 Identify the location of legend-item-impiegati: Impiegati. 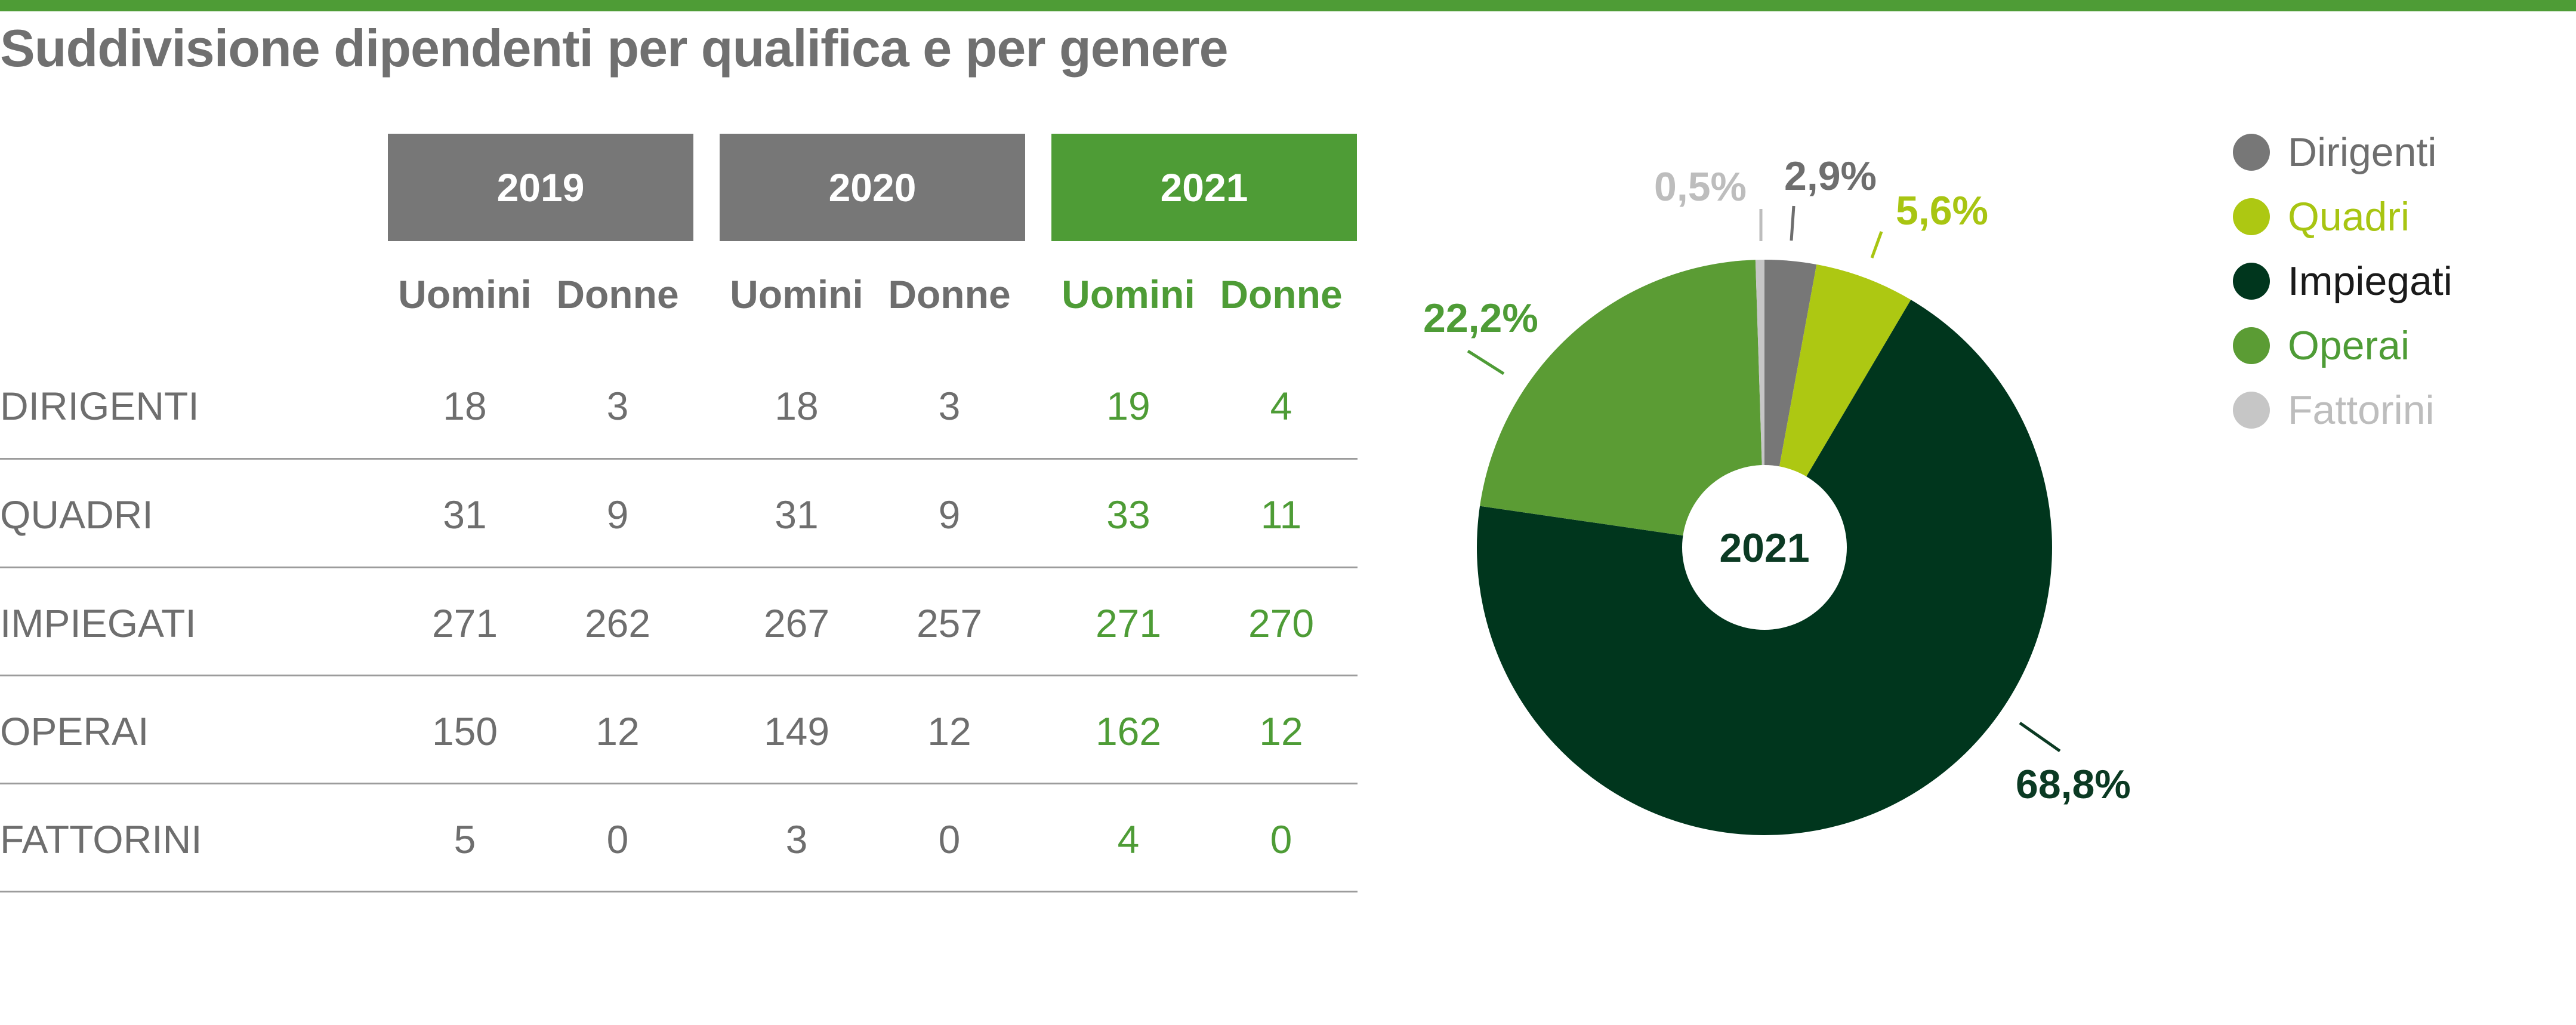
(2342, 281).